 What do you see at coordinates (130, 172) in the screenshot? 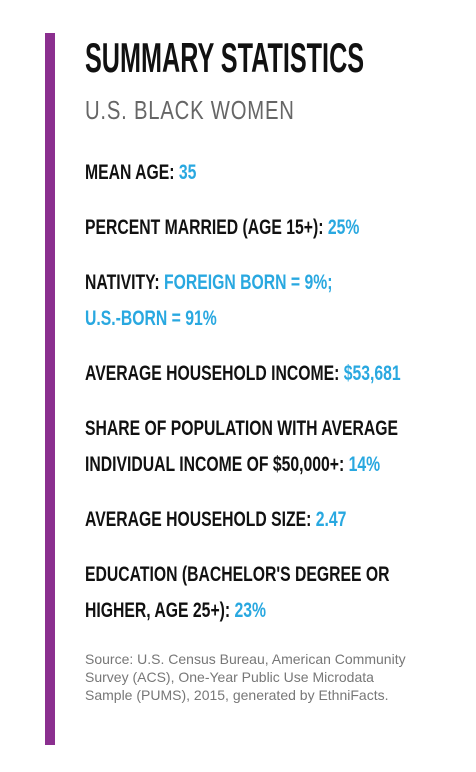
I see `stat-label: MEAN AGE:` at bounding box center [130, 172].